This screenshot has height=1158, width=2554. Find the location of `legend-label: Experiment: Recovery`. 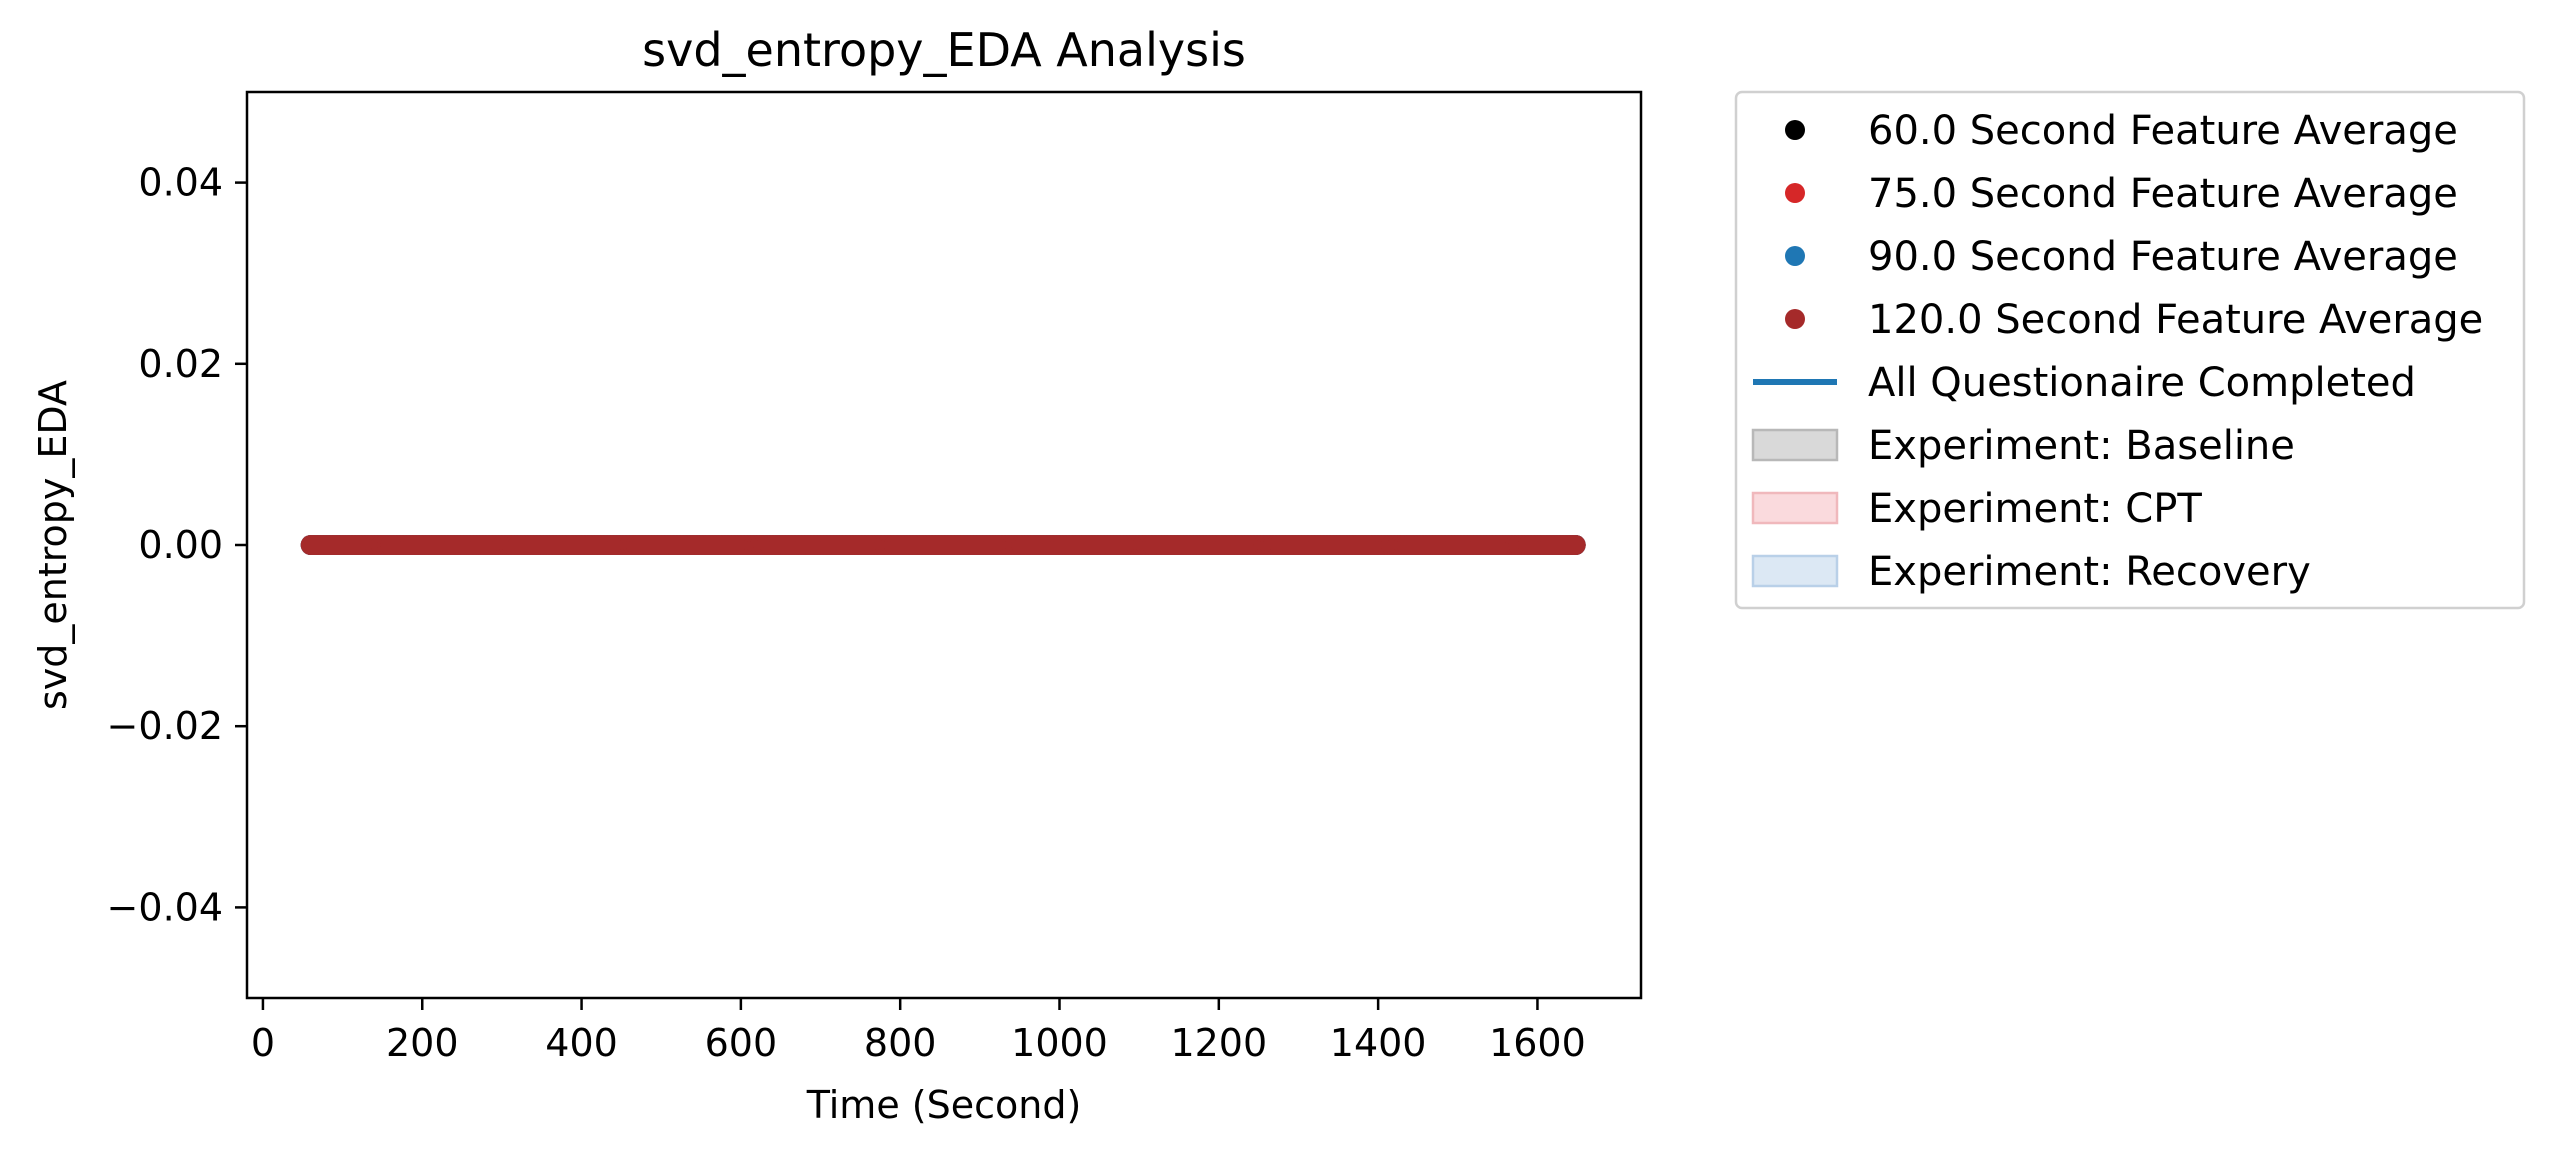

legend-label: Experiment: Recovery is located at coordinates (2089, 572).